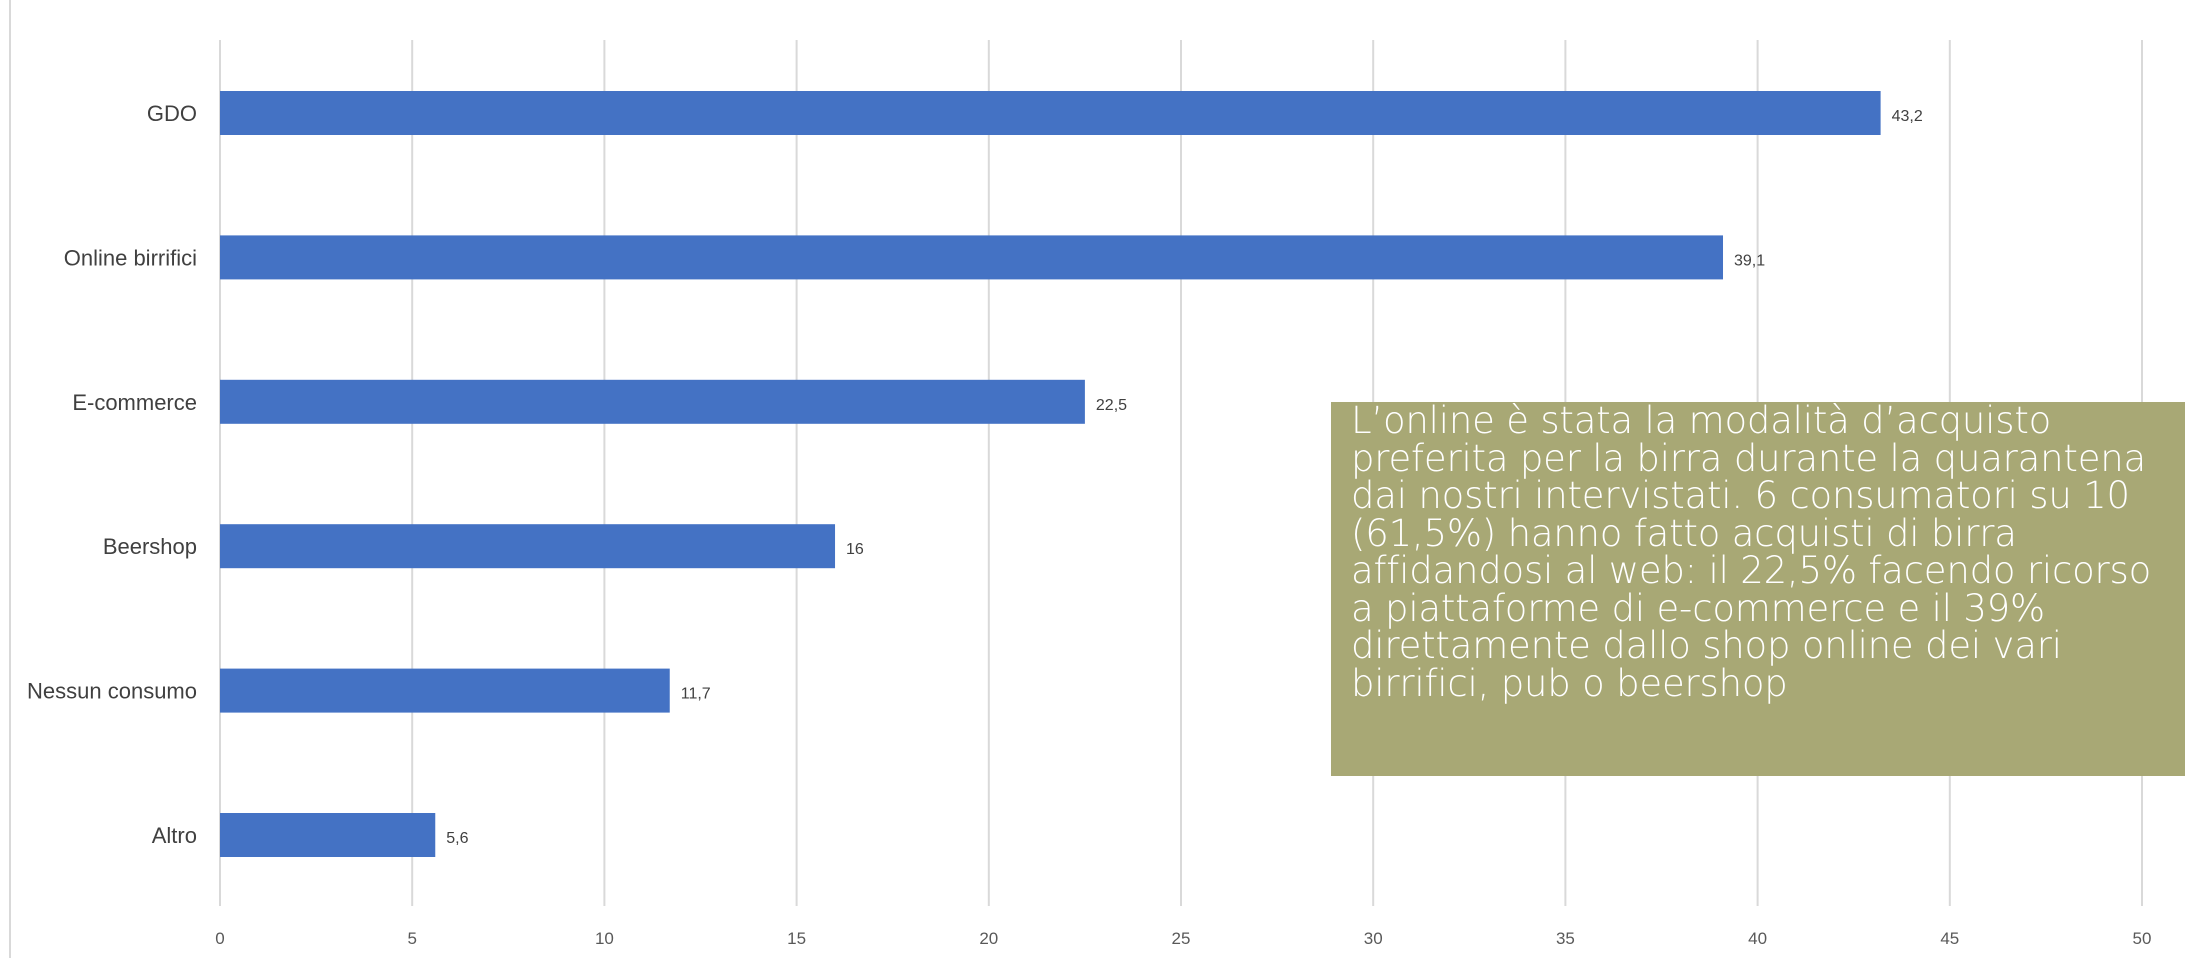 The image size is (2185, 958). Describe the element at coordinates (174, 835) in the screenshot. I see `category-label: Altro` at that location.